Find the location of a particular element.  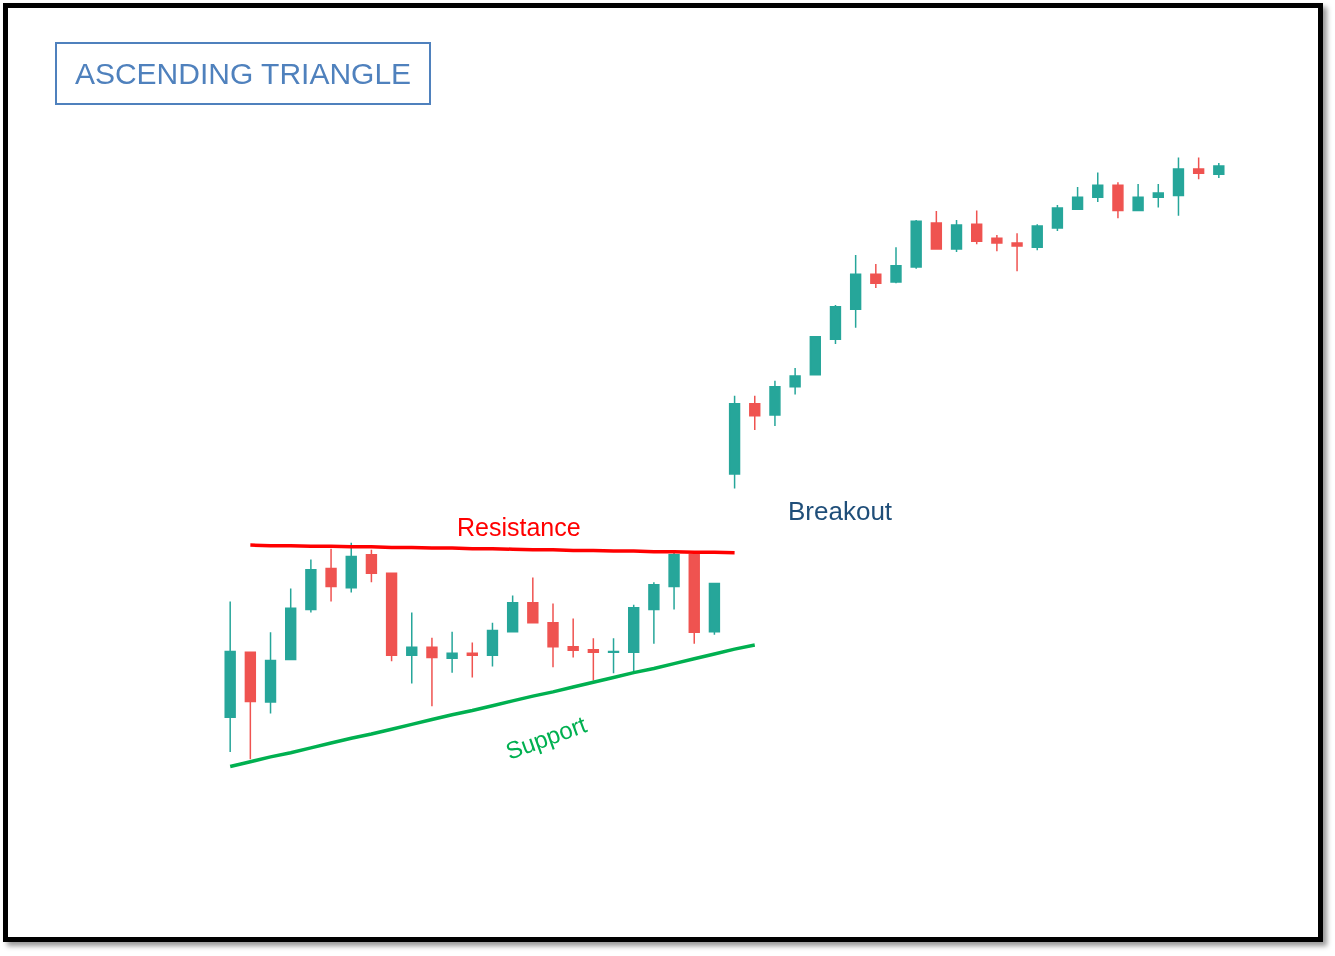

series-label: Resistance is located at coordinates (519, 527).